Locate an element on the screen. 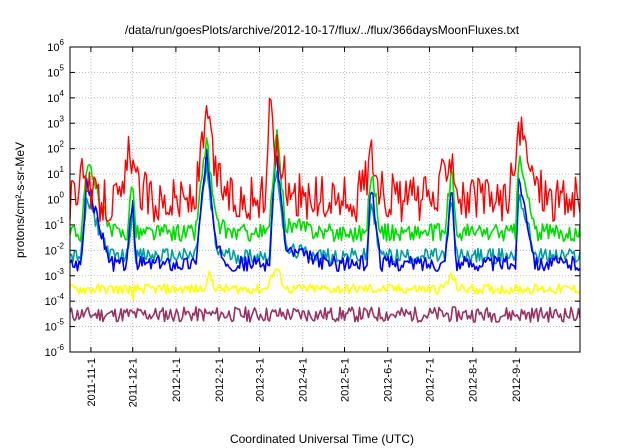  y-tick-label: 10⁻⁵ is located at coordinates (55, 326).